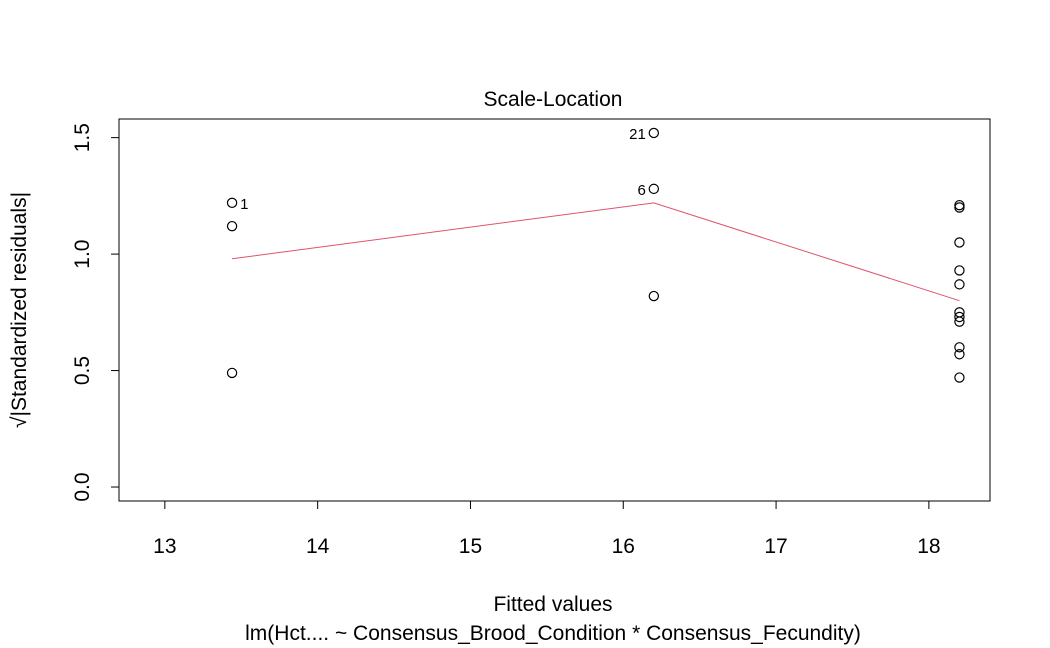 The image size is (1050, 648). What do you see at coordinates (641, 190) in the screenshot?
I see `point-label: 6` at bounding box center [641, 190].